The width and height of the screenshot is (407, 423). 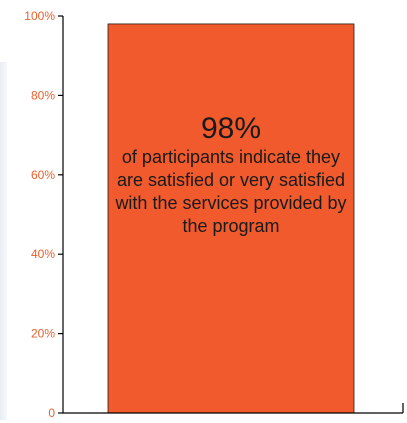 What do you see at coordinates (43, 95) in the screenshot?
I see `y-tick-label: 80%` at bounding box center [43, 95].